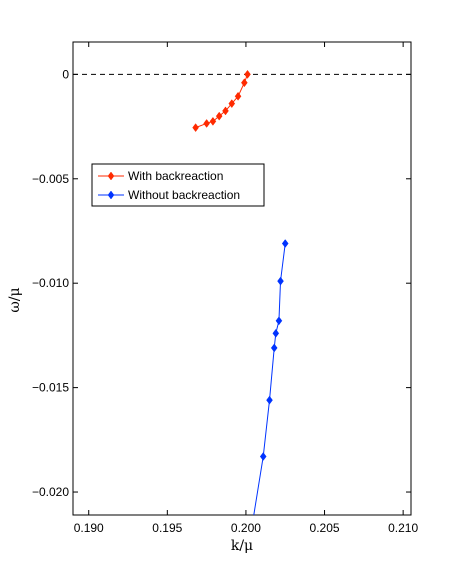  What do you see at coordinates (89, 528) in the screenshot?
I see `x-tick-label: 0.190` at bounding box center [89, 528].